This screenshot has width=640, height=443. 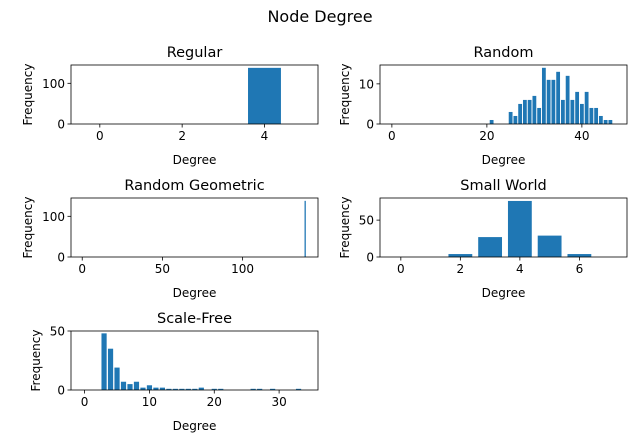 What do you see at coordinates (580, 269) in the screenshot?
I see `x-tick-label: 6` at bounding box center [580, 269].